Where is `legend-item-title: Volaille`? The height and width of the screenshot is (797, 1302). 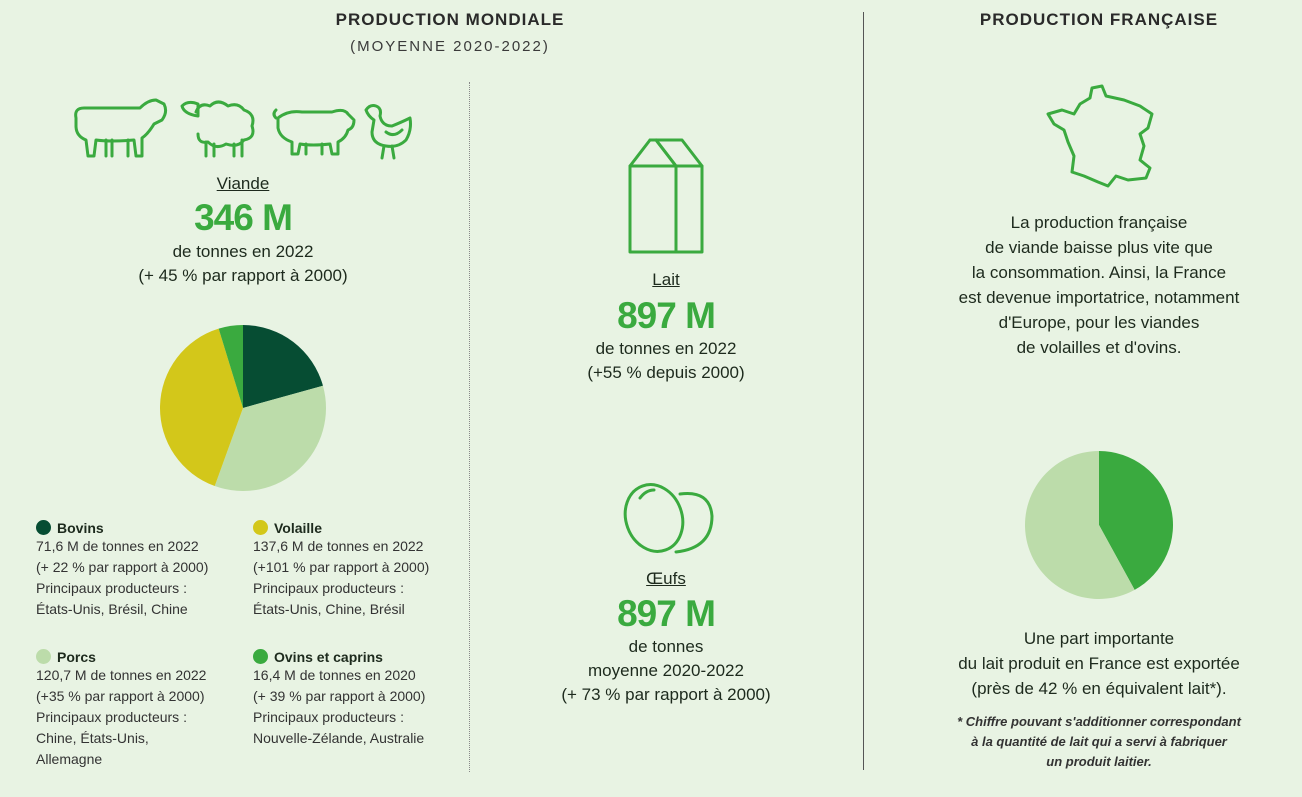
legend-item-title: Volaille is located at coordinates (360, 528).